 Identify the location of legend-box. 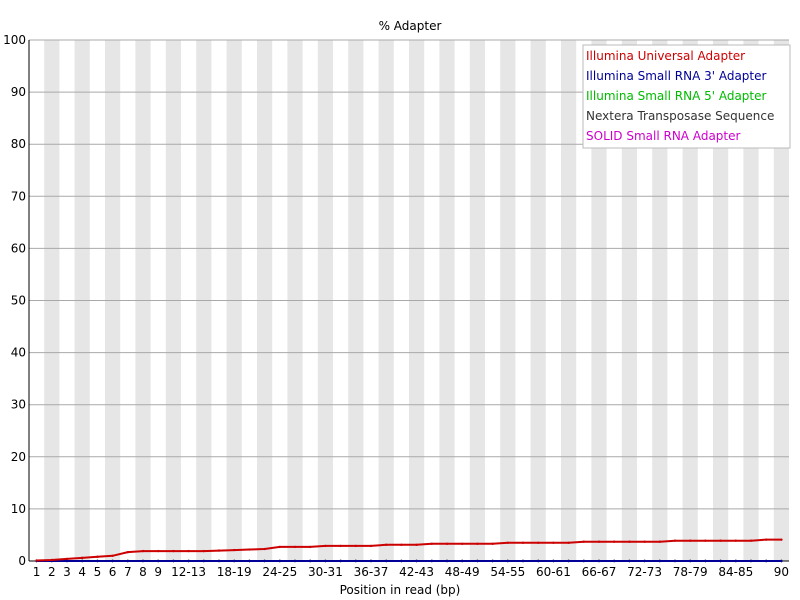
(686, 96).